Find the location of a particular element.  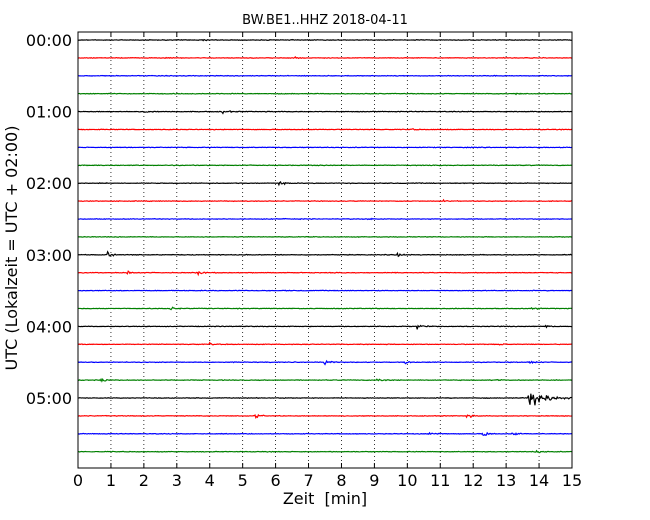

y-axis: 00:00 01:00 02:00 03:00 04:00 05:00 is located at coordinates (49, 219).